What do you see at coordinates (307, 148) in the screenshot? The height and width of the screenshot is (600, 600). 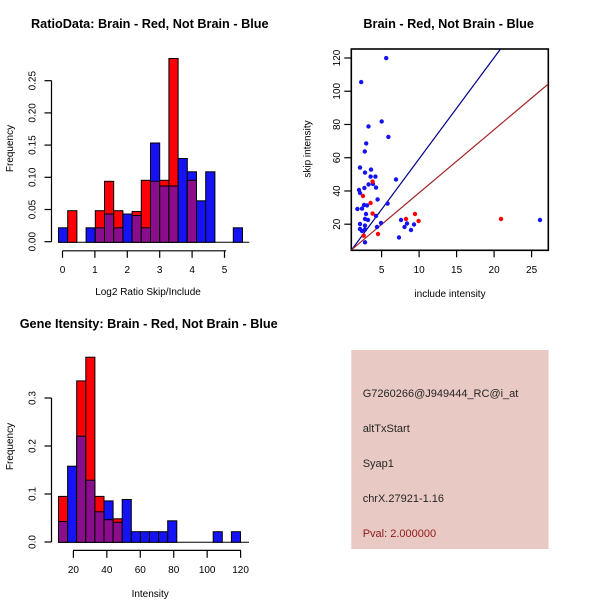 I see `svg-text: skip intensity` at bounding box center [307, 148].